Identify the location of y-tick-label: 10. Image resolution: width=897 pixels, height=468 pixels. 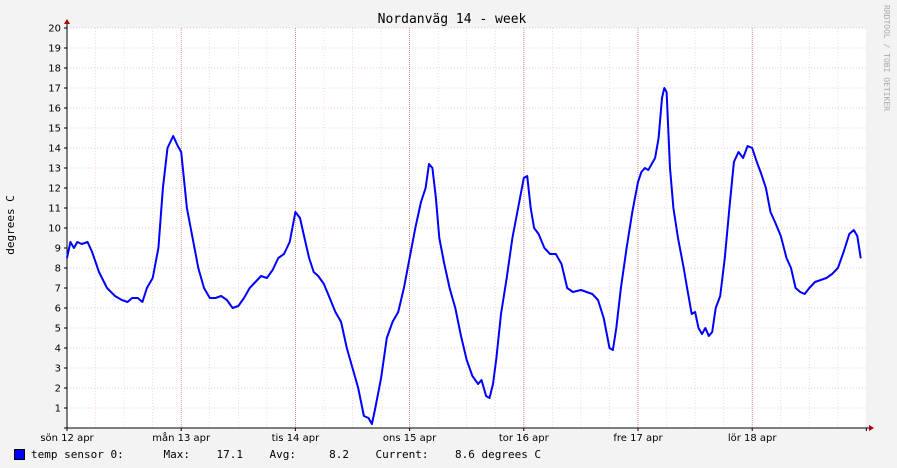
(54, 229).